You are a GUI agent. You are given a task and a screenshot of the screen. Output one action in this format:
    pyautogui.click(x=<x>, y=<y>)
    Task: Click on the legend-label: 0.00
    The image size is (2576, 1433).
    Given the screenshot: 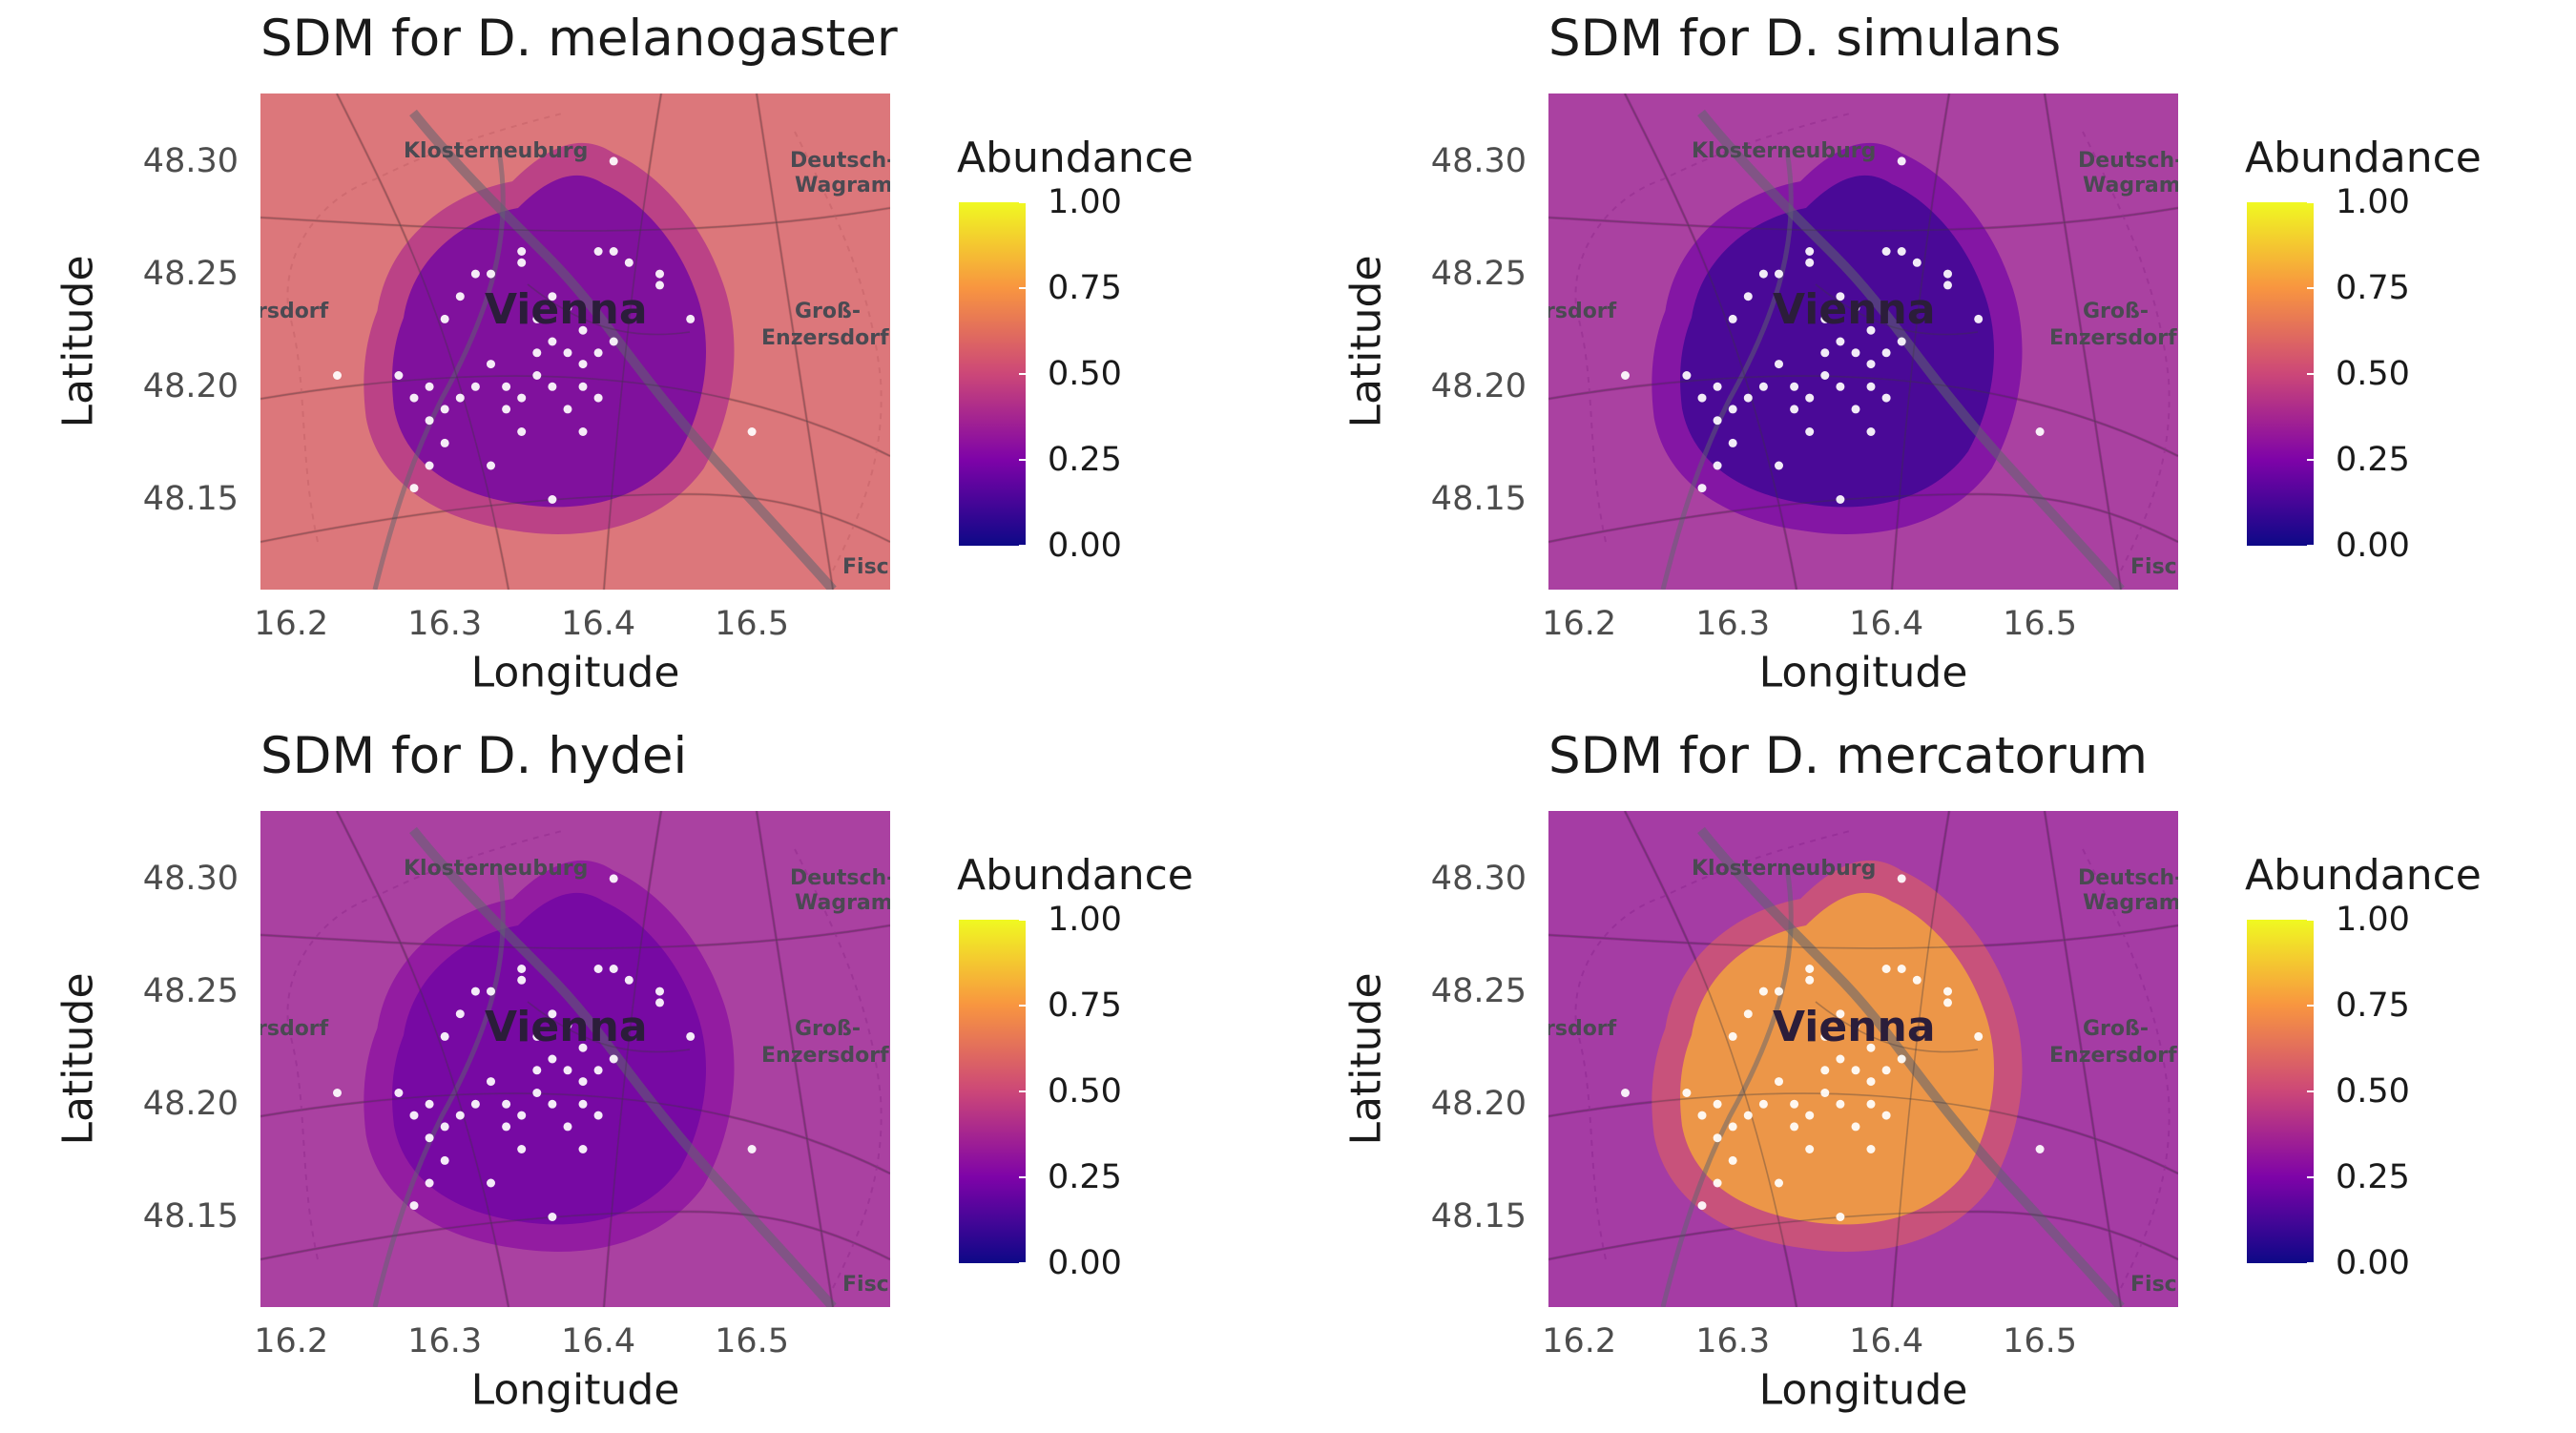 What is the action you would take?
    pyautogui.click(x=2373, y=1263)
    